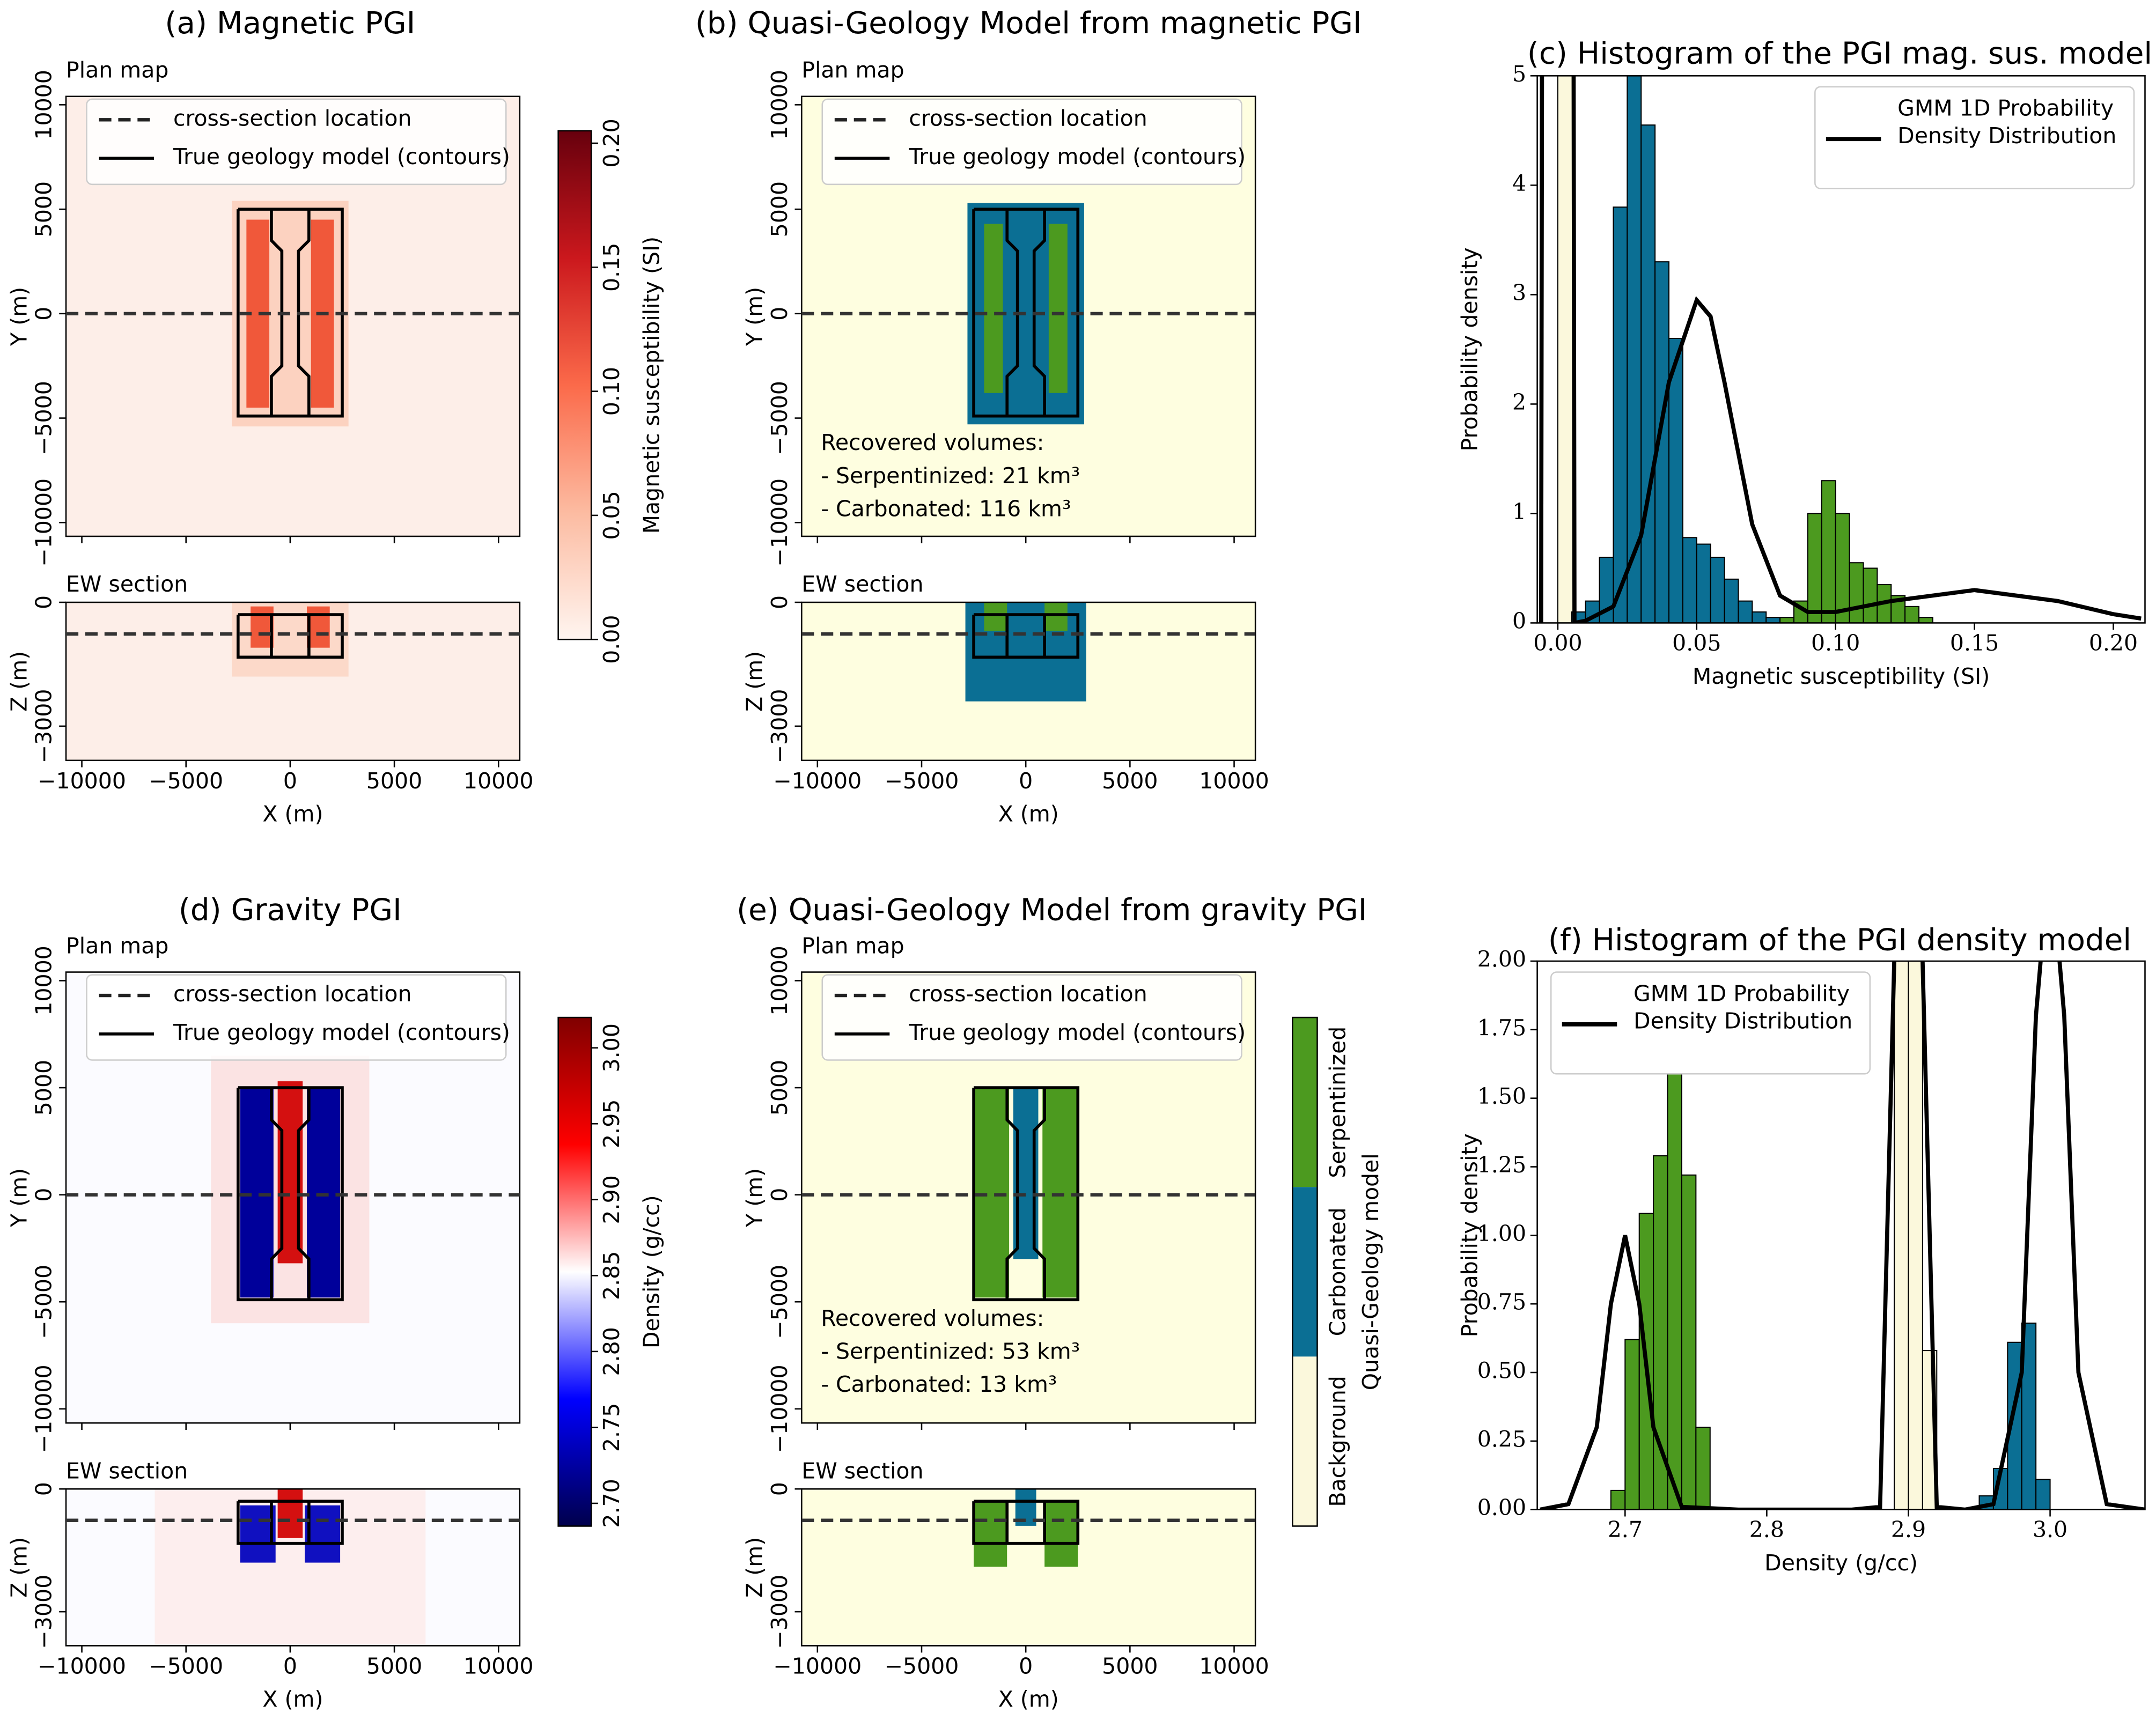  What do you see at coordinates (290, 1666) in the screenshot?
I see `x-tick-label: 0` at bounding box center [290, 1666].